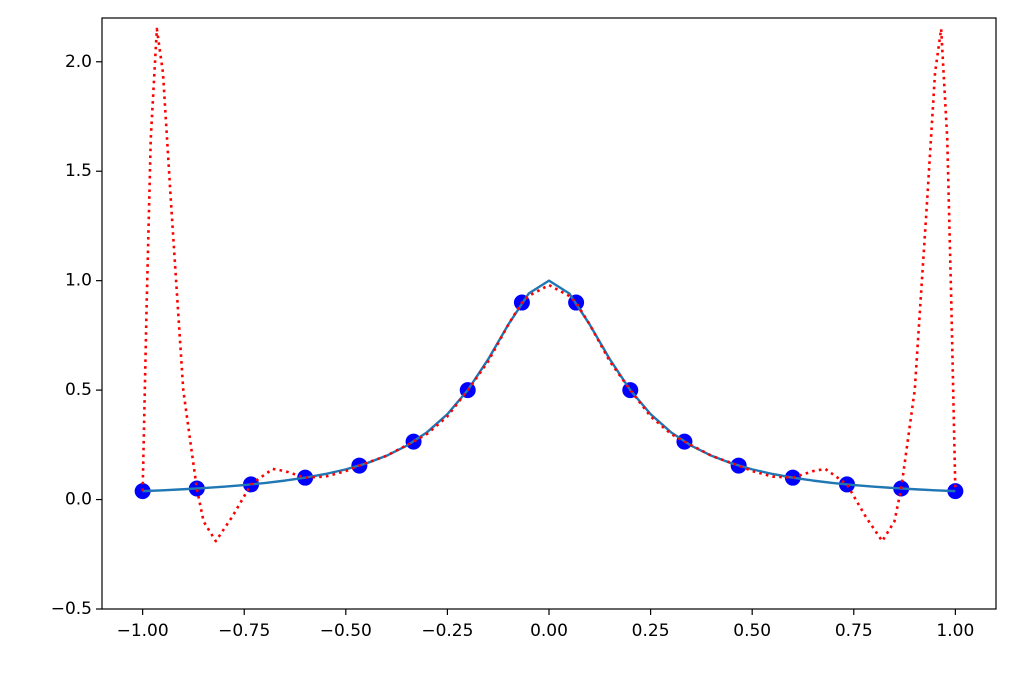 The width and height of the screenshot is (1014, 674). What do you see at coordinates (854, 631) in the screenshot?
I see `x-tick-label: 0.75` at bounding box center [854, 631].